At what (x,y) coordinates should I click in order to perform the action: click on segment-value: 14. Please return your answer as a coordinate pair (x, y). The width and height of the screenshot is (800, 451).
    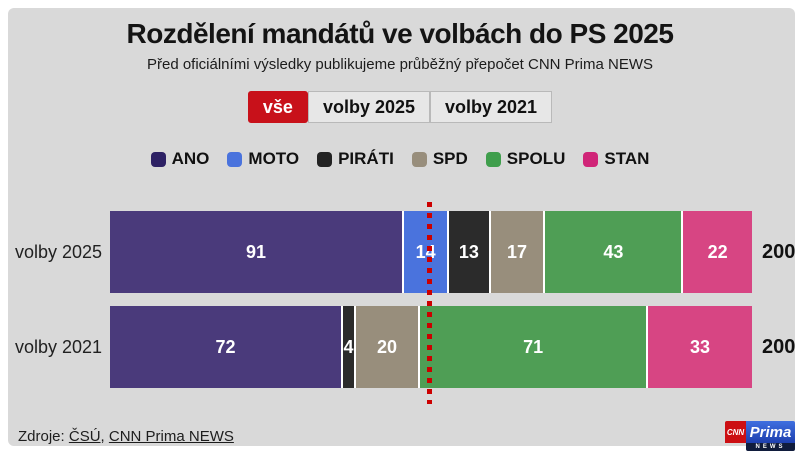
    Looking at the image, I should click on (425, 251).